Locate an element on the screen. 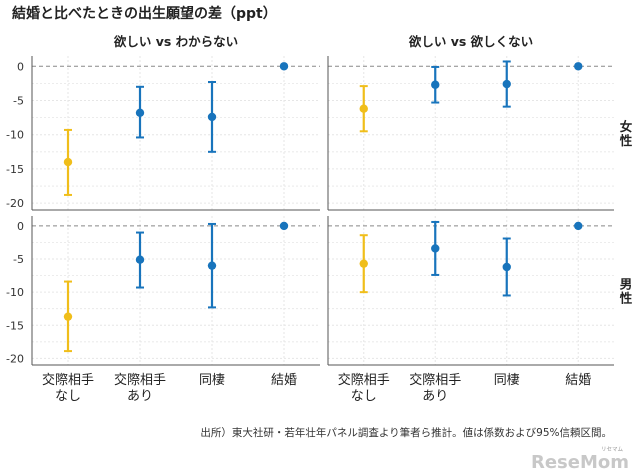 The image size is (640, 475). facet-row-label-char: 男 is located at coordinates (626, 284).